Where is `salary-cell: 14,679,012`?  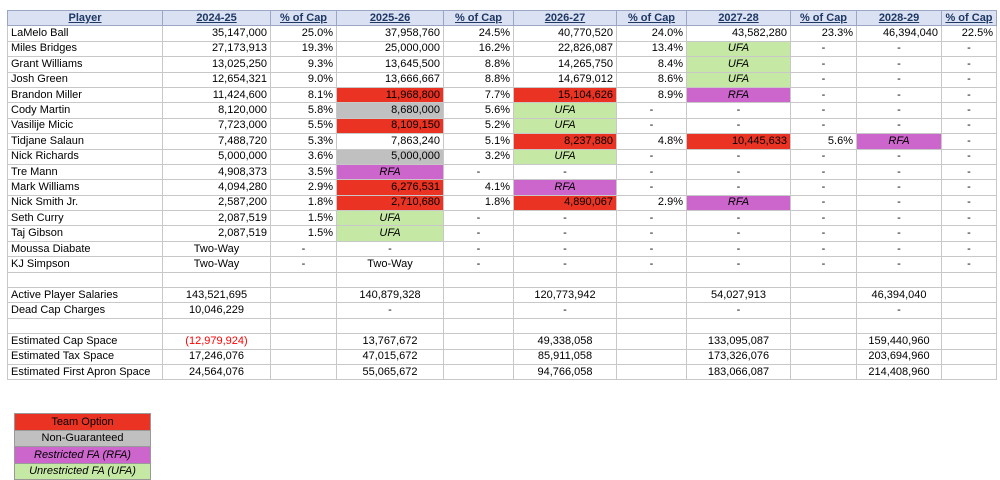 salary-cell: 14,679,012 is located at coordinates (565, 79).